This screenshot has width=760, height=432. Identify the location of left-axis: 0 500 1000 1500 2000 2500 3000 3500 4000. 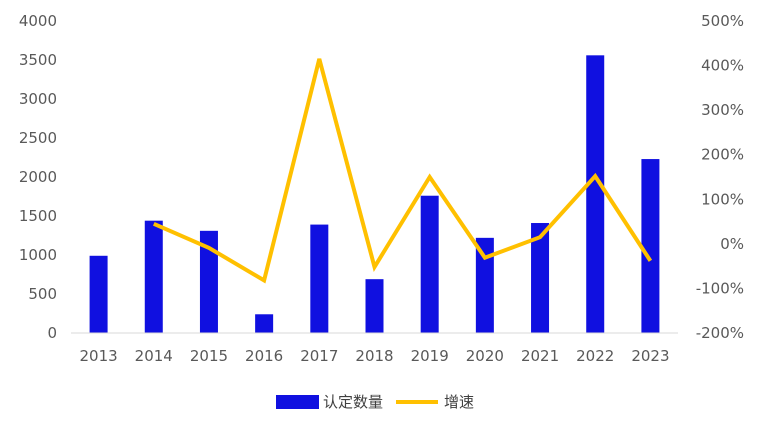
(38, 177).